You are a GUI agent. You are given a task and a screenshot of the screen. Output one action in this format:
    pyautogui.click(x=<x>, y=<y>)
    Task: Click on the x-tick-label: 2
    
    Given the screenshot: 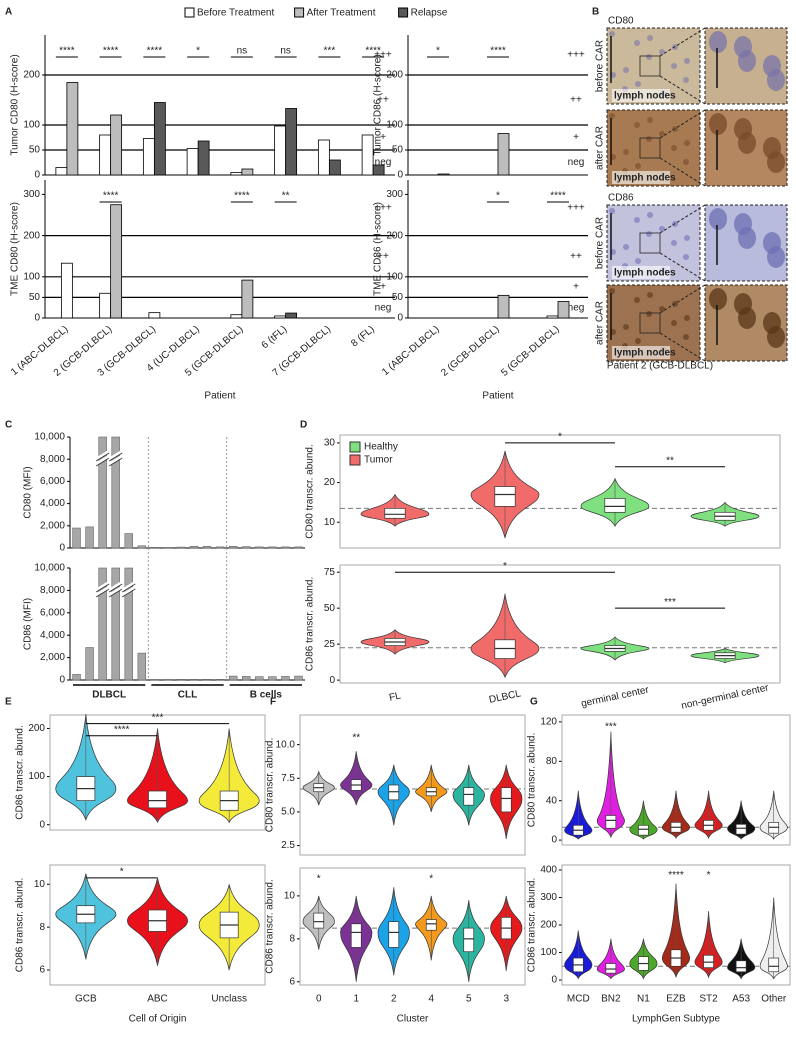 What is the action you would take?
    pyautogui.click(x=394, y=999)
    